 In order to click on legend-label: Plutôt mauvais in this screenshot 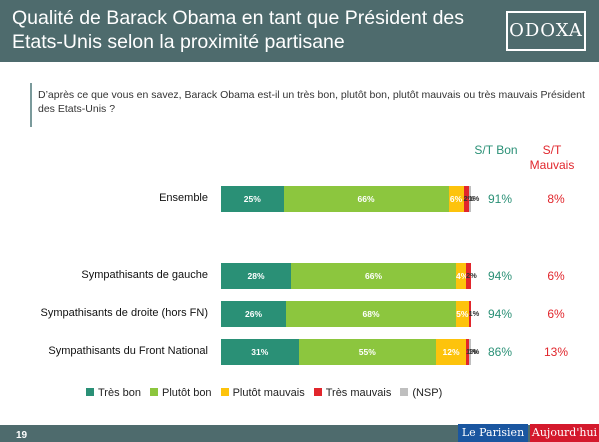, I will do `click(268, 393)`.